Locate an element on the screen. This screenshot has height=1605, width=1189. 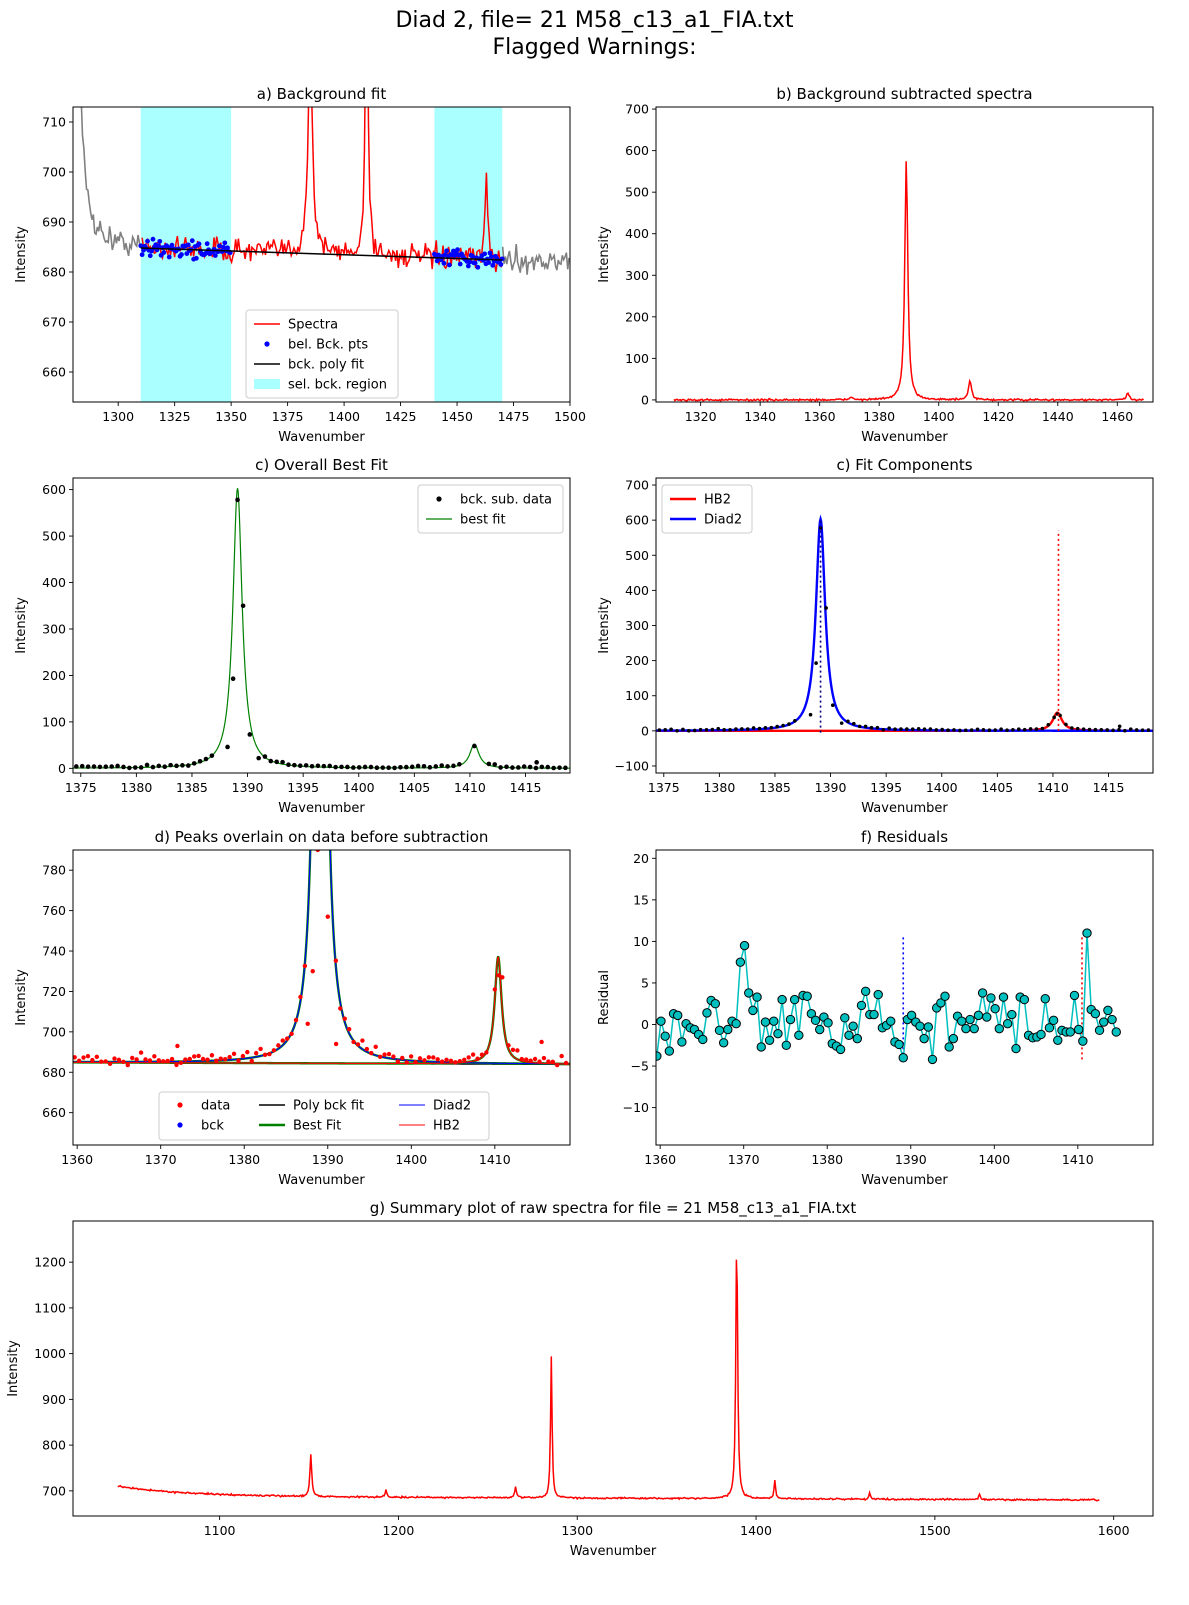
y-axis-label-d: Intensity is located at coordinates (21, 997).